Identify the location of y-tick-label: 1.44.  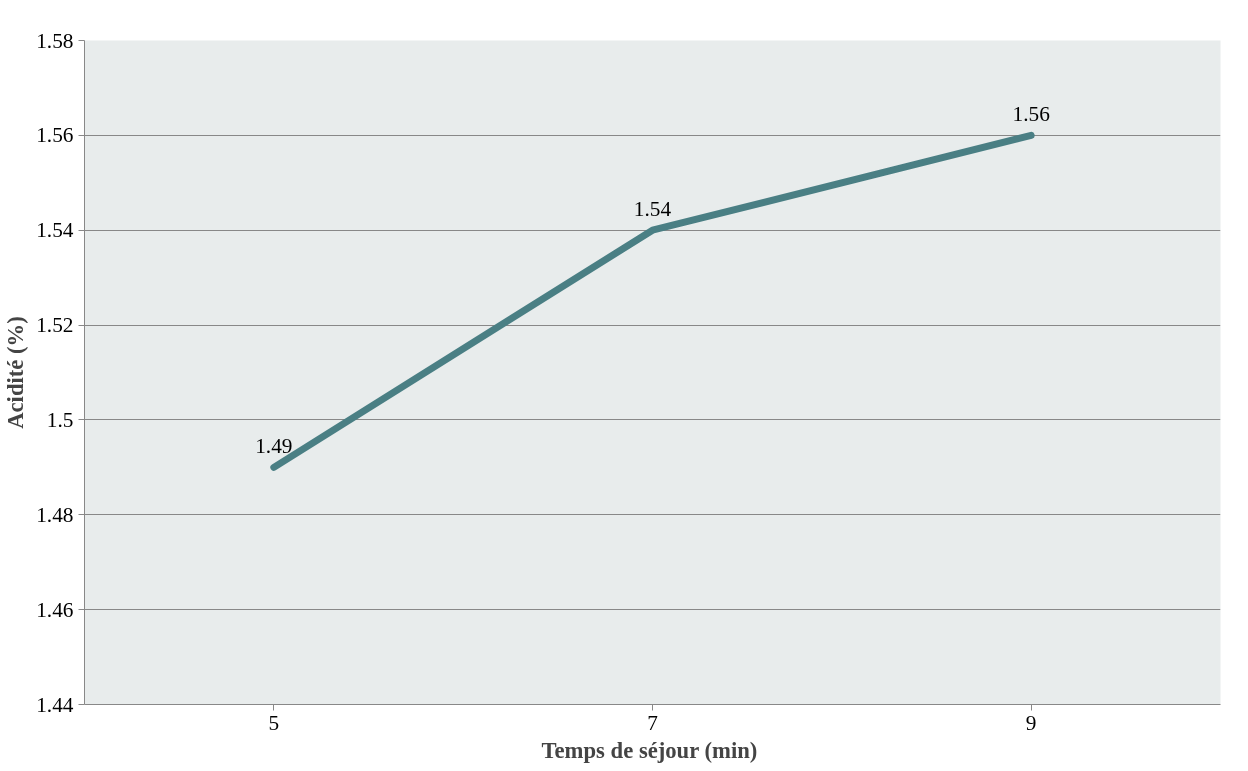
(55, 704).